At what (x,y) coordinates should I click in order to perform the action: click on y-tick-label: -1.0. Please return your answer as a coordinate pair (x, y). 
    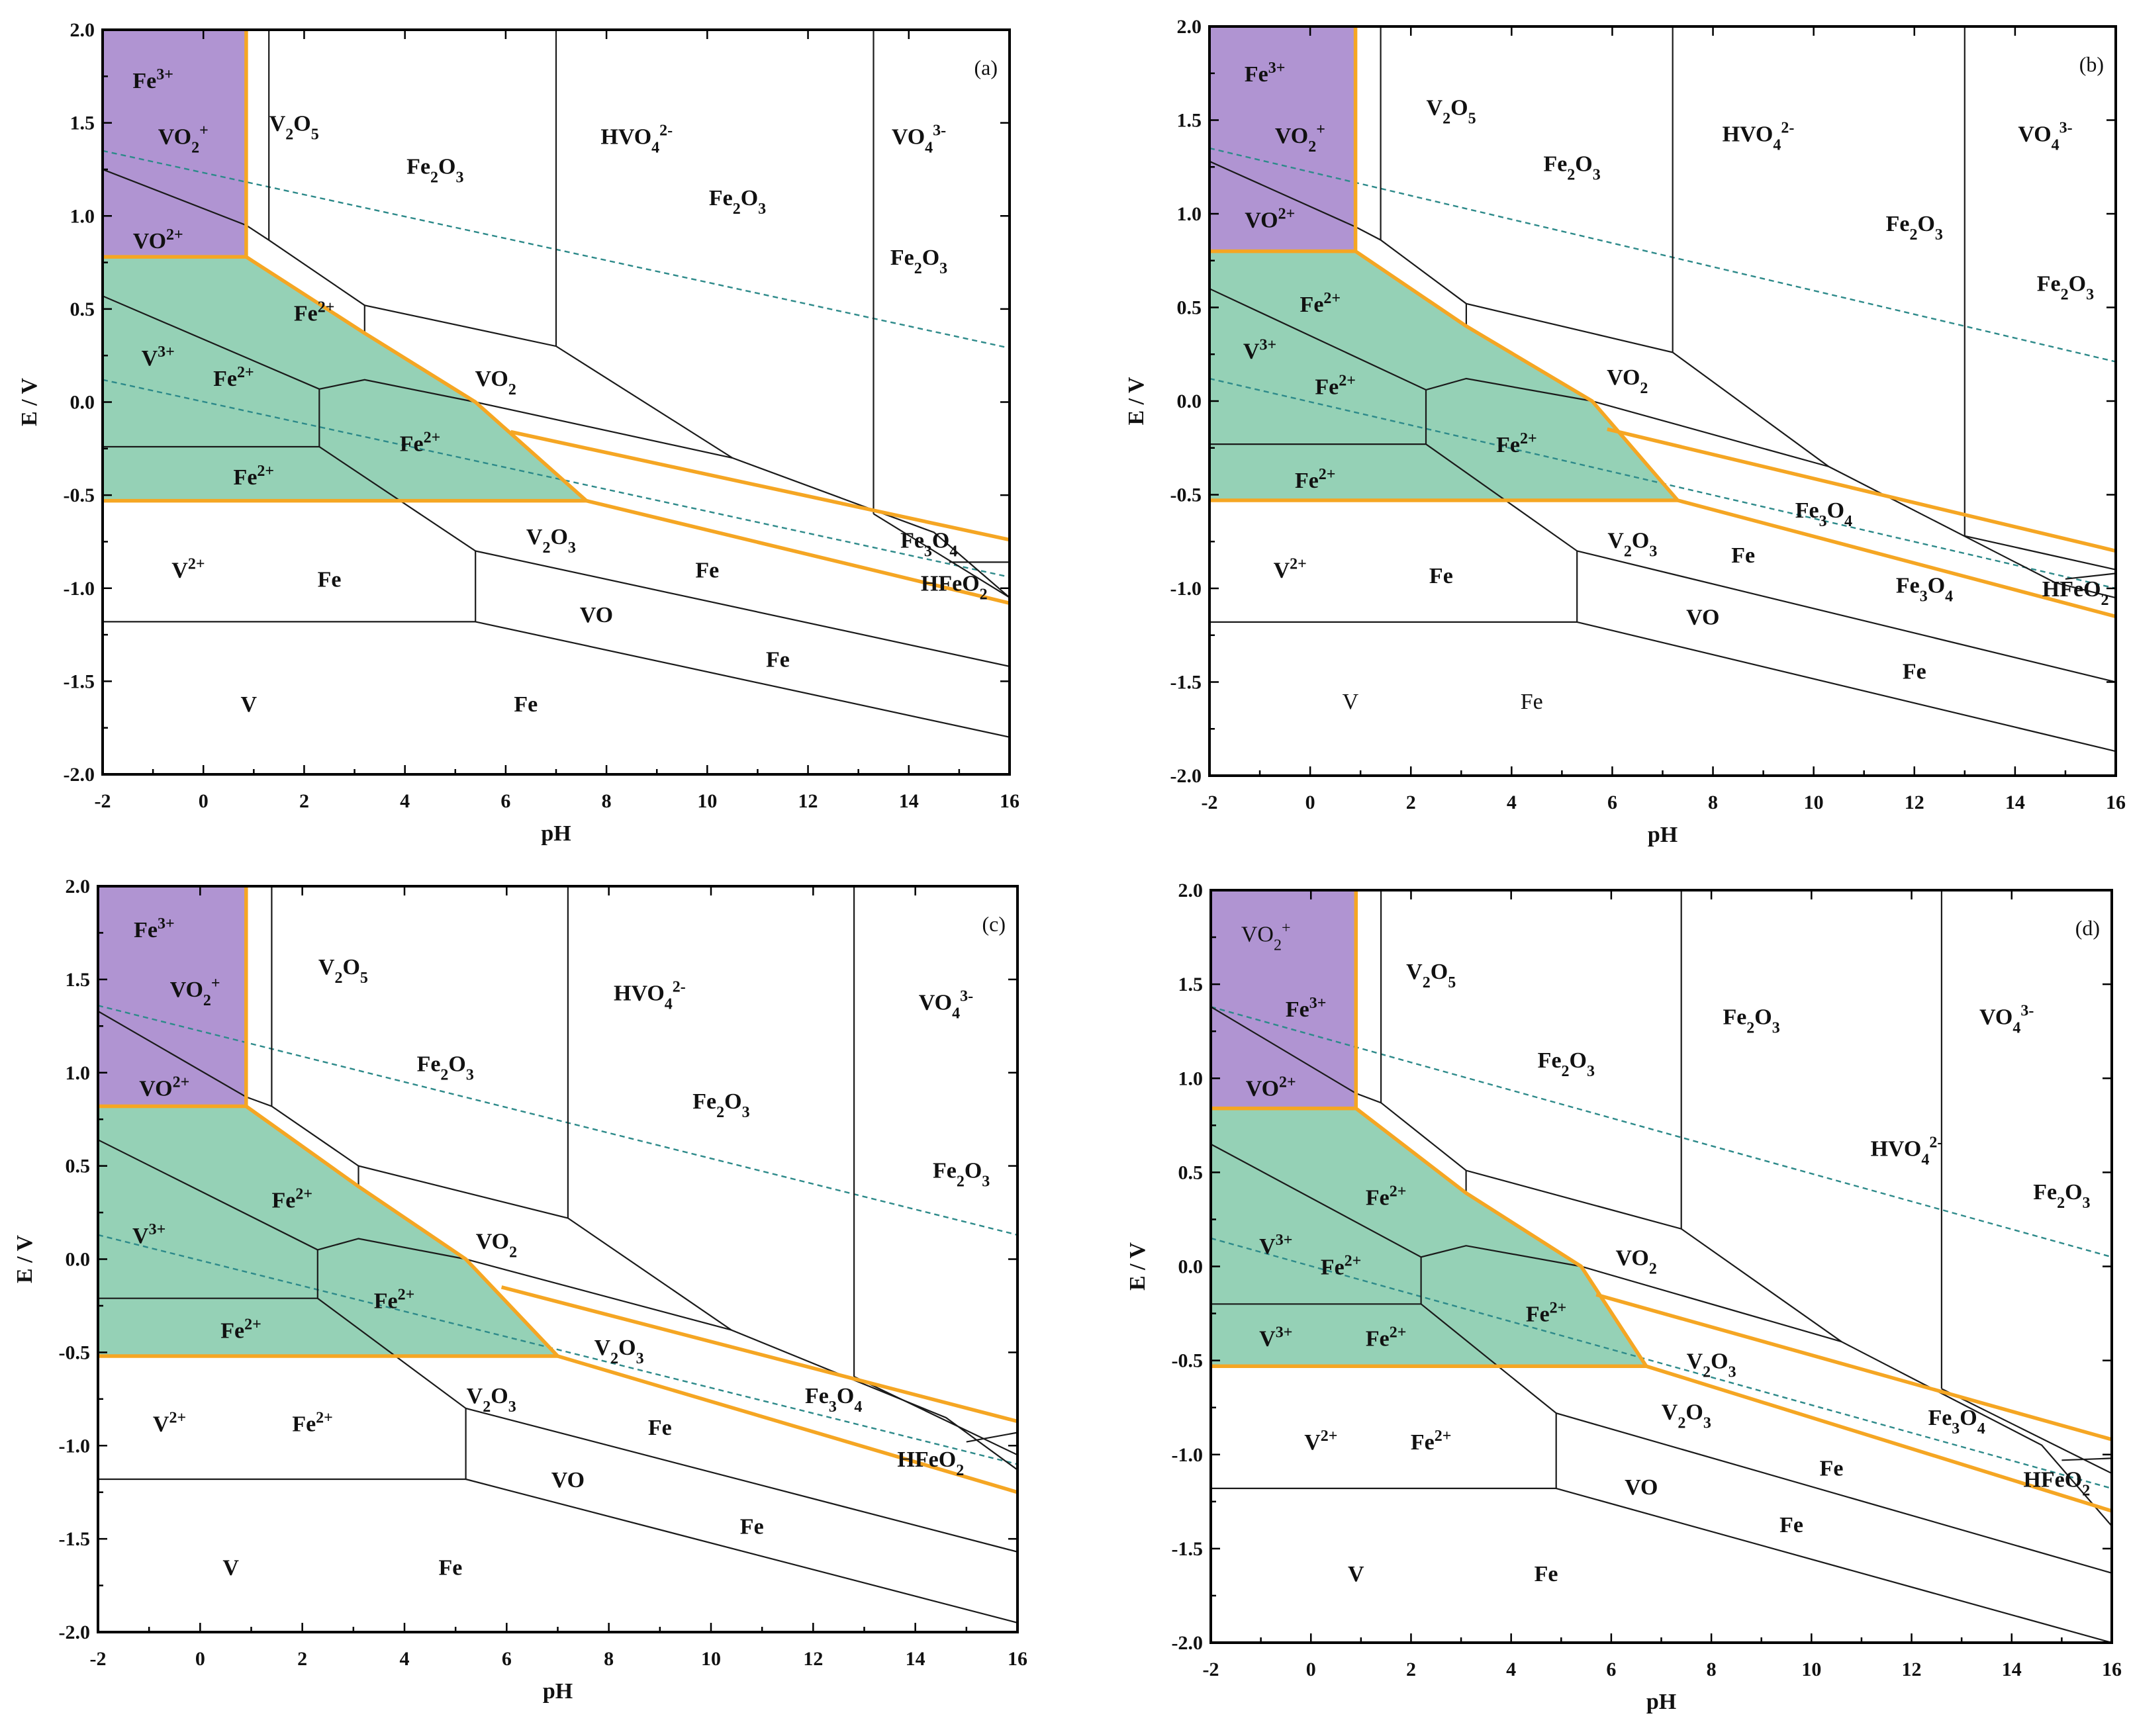
    Looking at the image, I should click on (1188, 1455).